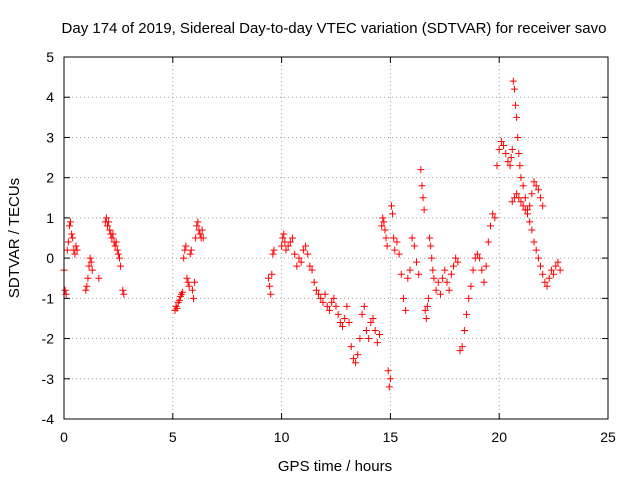 This screenshot has height=480, width=640. I want to click on y-tick-label: 2, so click(50, 178).